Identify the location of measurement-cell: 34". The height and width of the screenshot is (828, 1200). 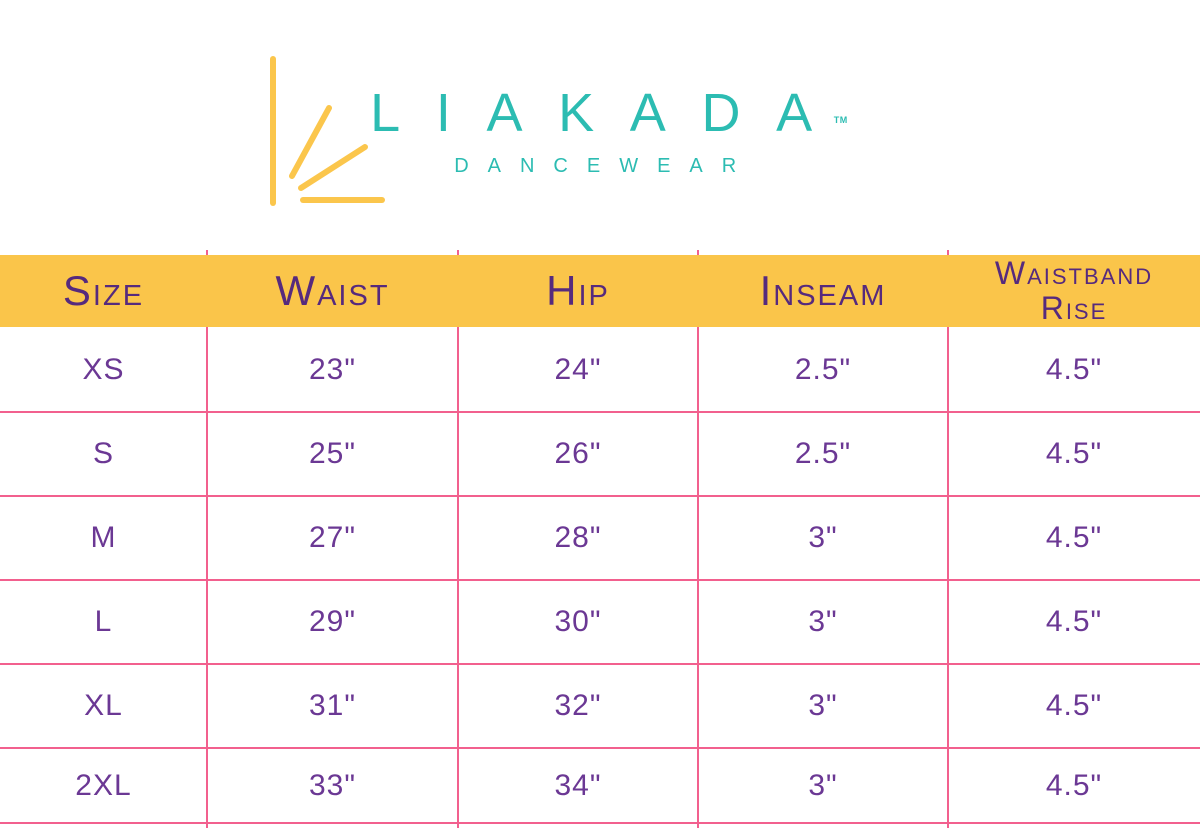
(578, 785).